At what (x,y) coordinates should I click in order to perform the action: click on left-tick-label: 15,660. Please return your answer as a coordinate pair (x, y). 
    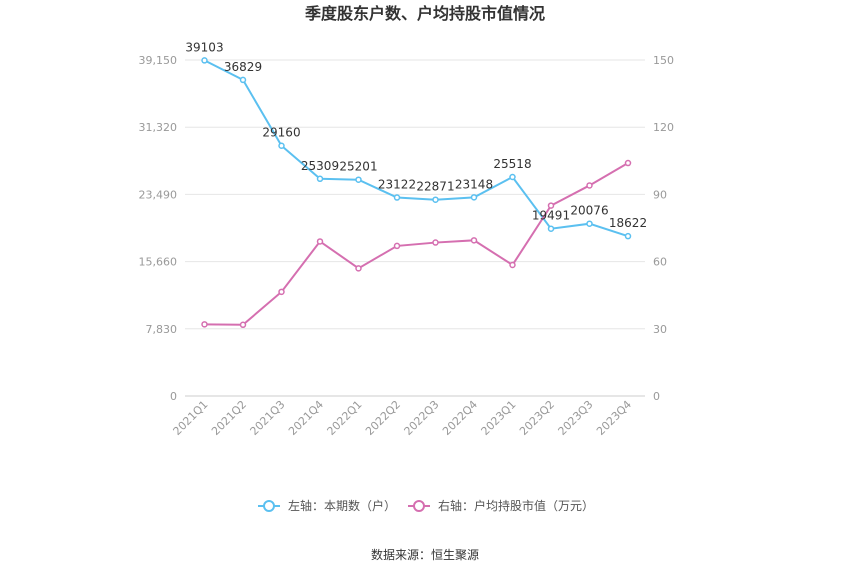
    Looking at the image, I should click on (158, 262).